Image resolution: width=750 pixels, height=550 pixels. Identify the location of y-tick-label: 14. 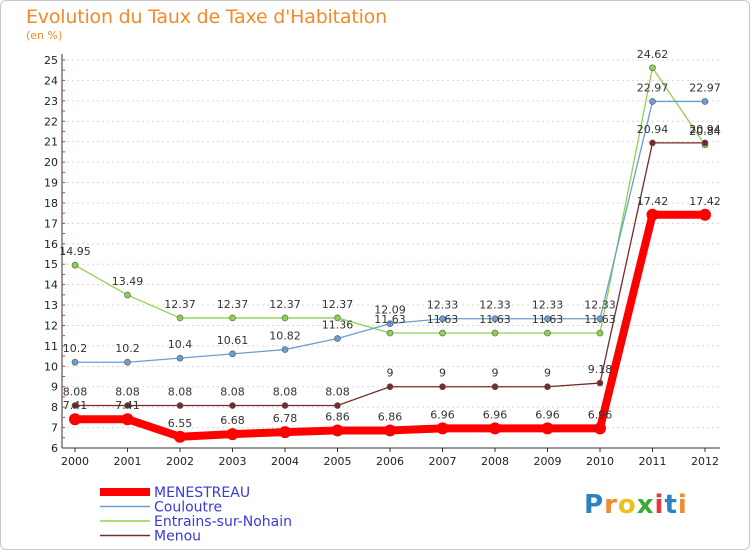
(51, 285).